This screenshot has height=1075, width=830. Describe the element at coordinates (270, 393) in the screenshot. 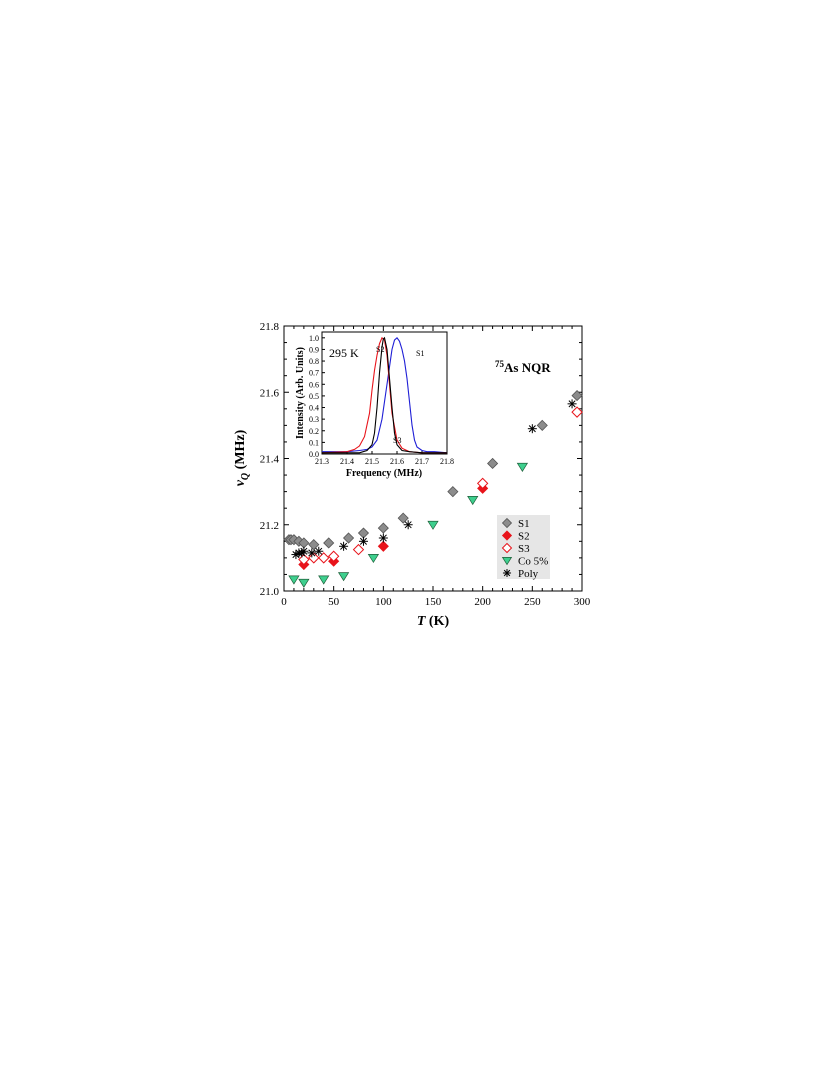

I see `main-y-tick-label: 21.6` at that location.